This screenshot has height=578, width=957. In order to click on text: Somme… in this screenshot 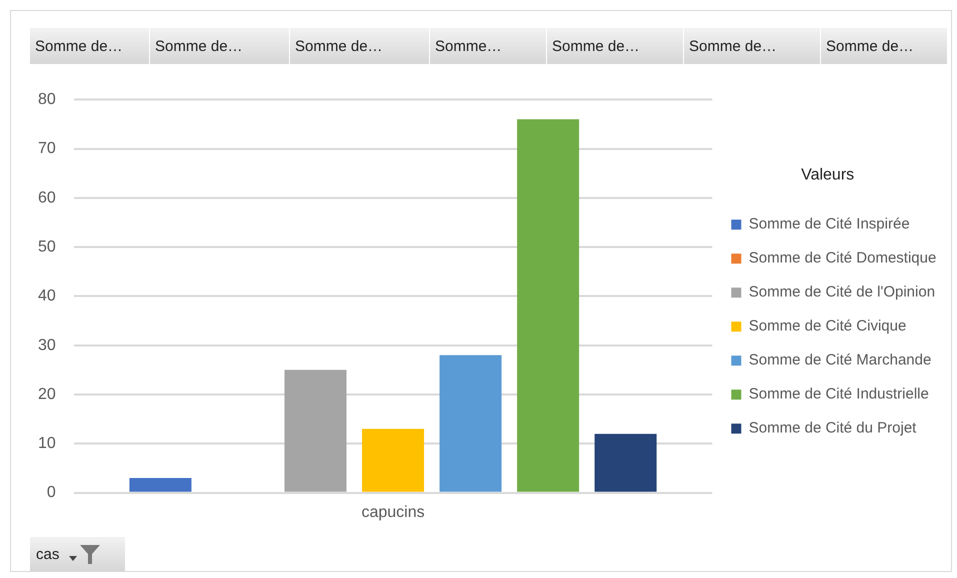, I will do `click(488, 46)`.